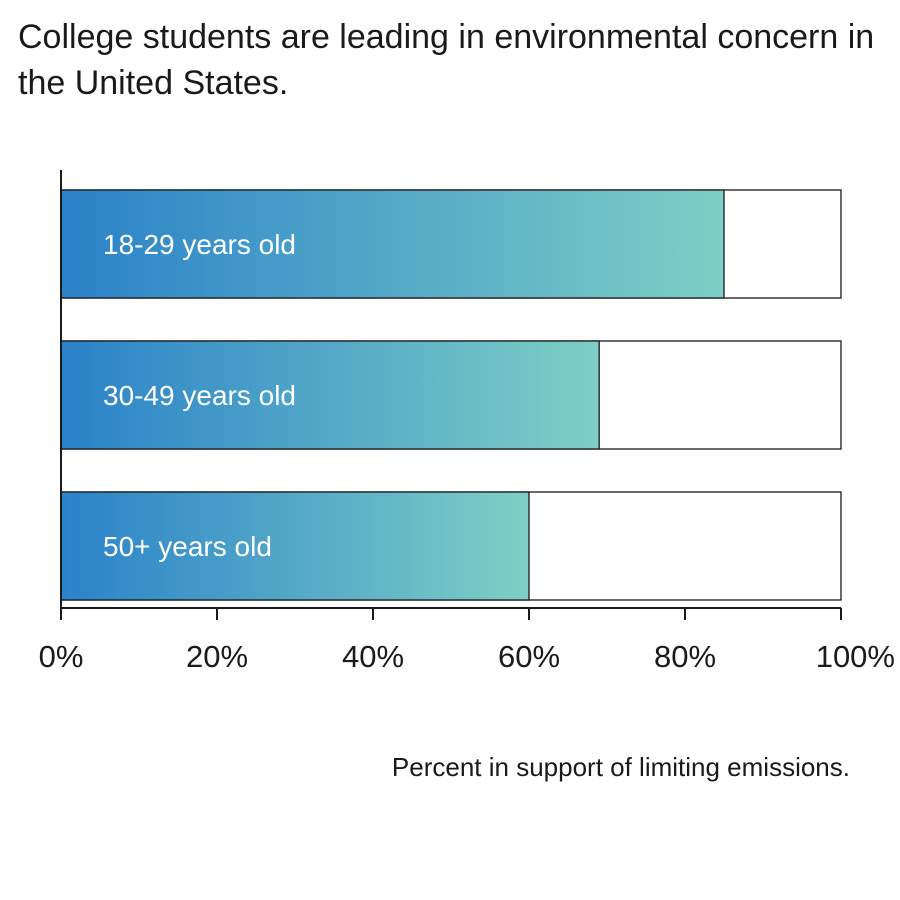  I want to click on bar-label-3: 50+ years old, so click(187, 546).